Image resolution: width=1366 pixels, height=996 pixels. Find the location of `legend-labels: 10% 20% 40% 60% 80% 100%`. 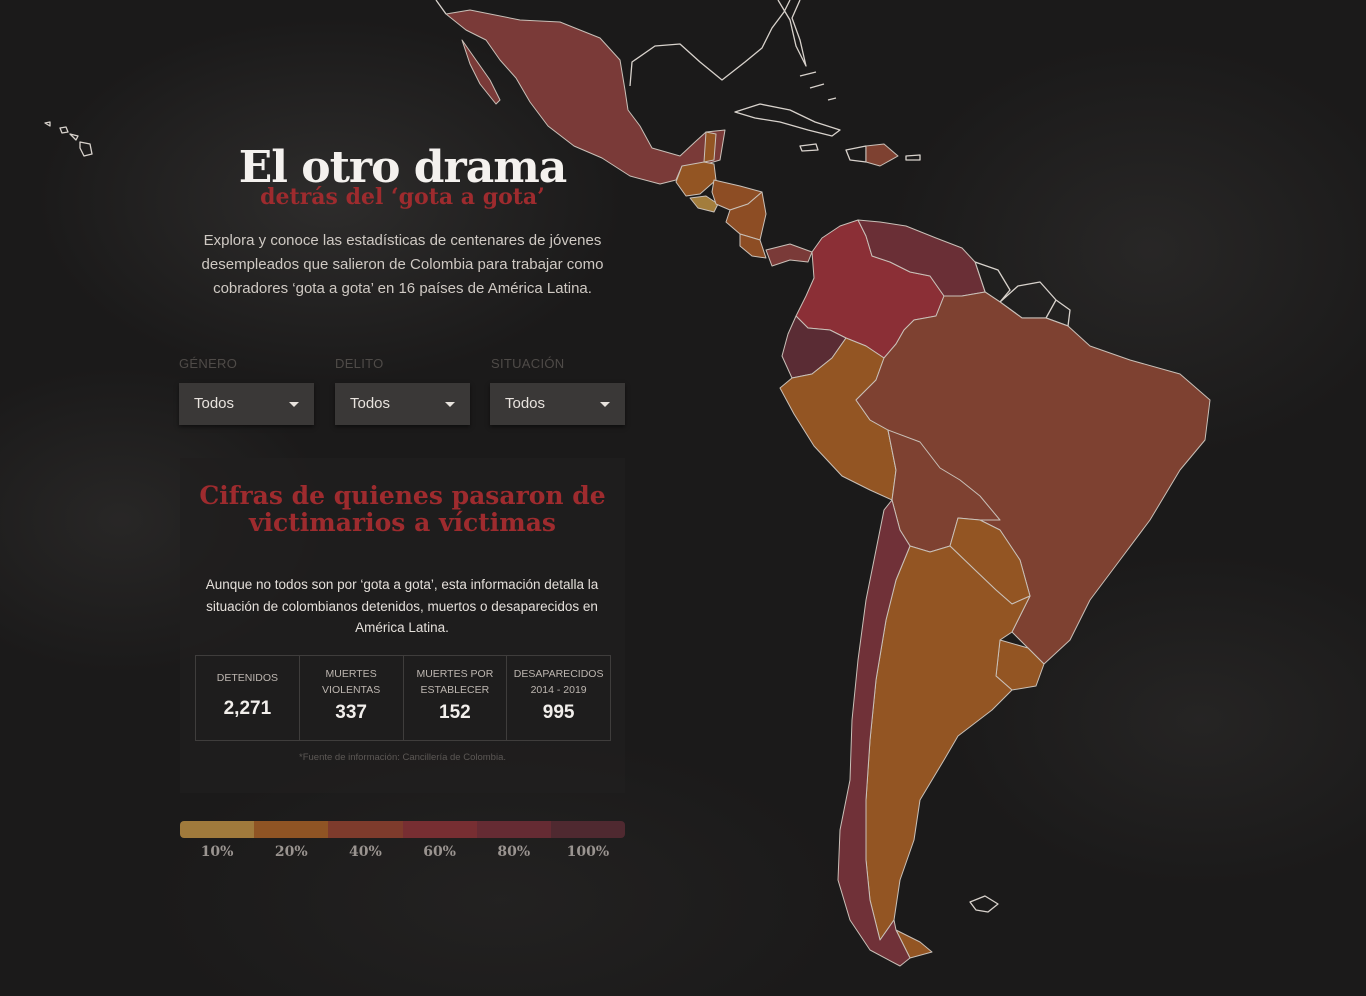

legend-labels: 10% 20% 40% 60% 80% 100% is located at coordinates (402, 852).